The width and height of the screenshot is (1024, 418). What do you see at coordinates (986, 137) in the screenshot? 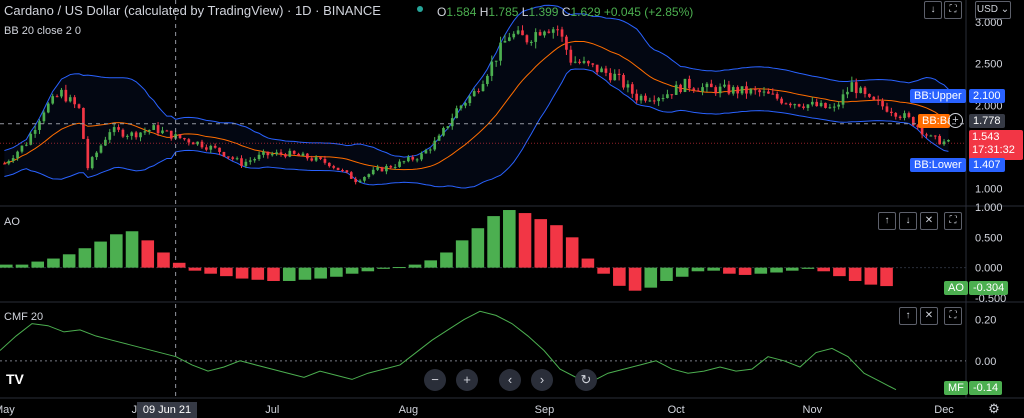
I see `last-price-value: 1.543` at bounding box center [986, 137].